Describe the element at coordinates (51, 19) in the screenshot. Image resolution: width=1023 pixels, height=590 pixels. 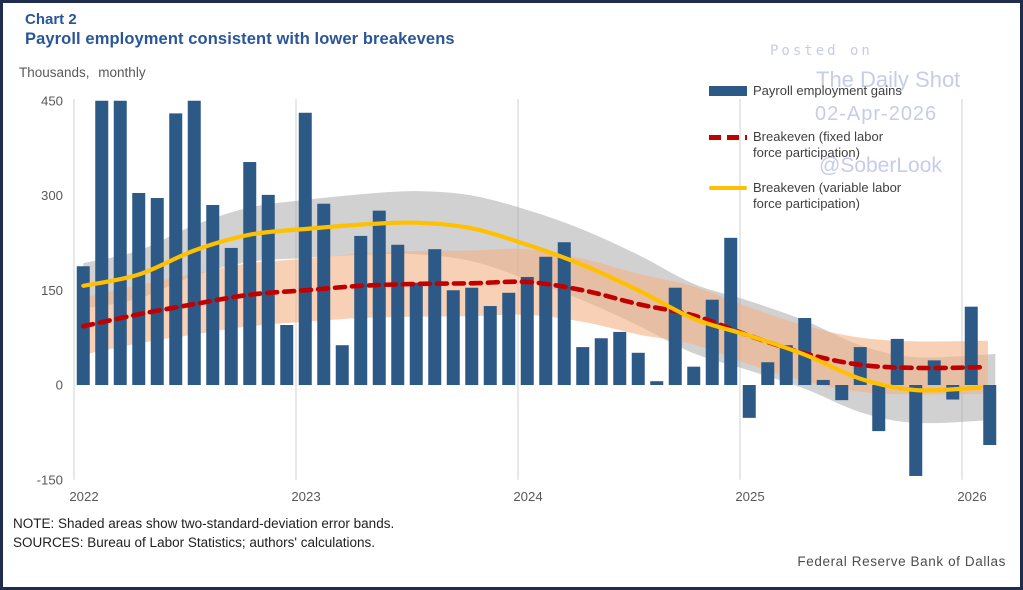
I see `chart-number-label: Chart 2` at that location.